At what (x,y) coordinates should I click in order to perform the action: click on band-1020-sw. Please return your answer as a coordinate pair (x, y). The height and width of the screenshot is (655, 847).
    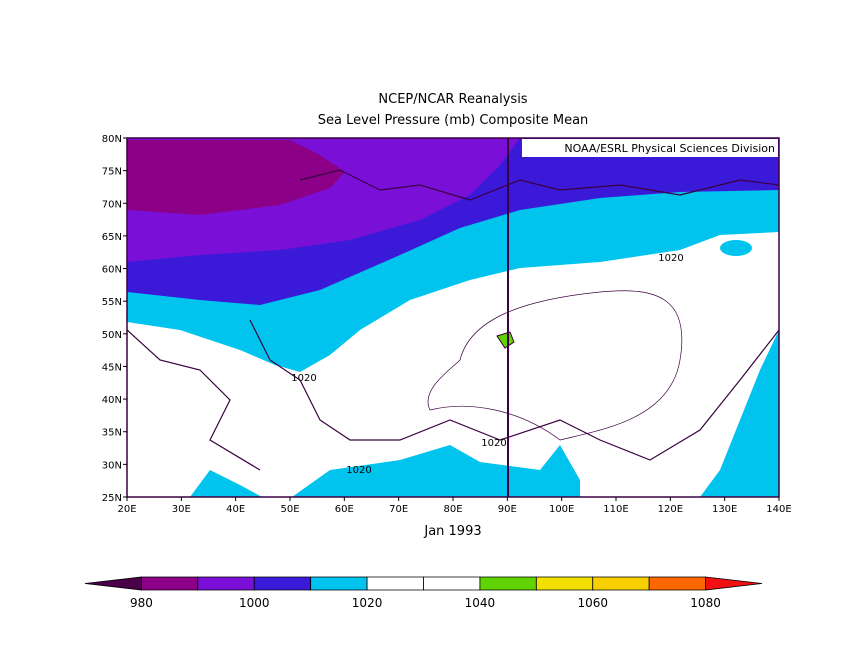
    Looking at the image, I should click on (226, 483).